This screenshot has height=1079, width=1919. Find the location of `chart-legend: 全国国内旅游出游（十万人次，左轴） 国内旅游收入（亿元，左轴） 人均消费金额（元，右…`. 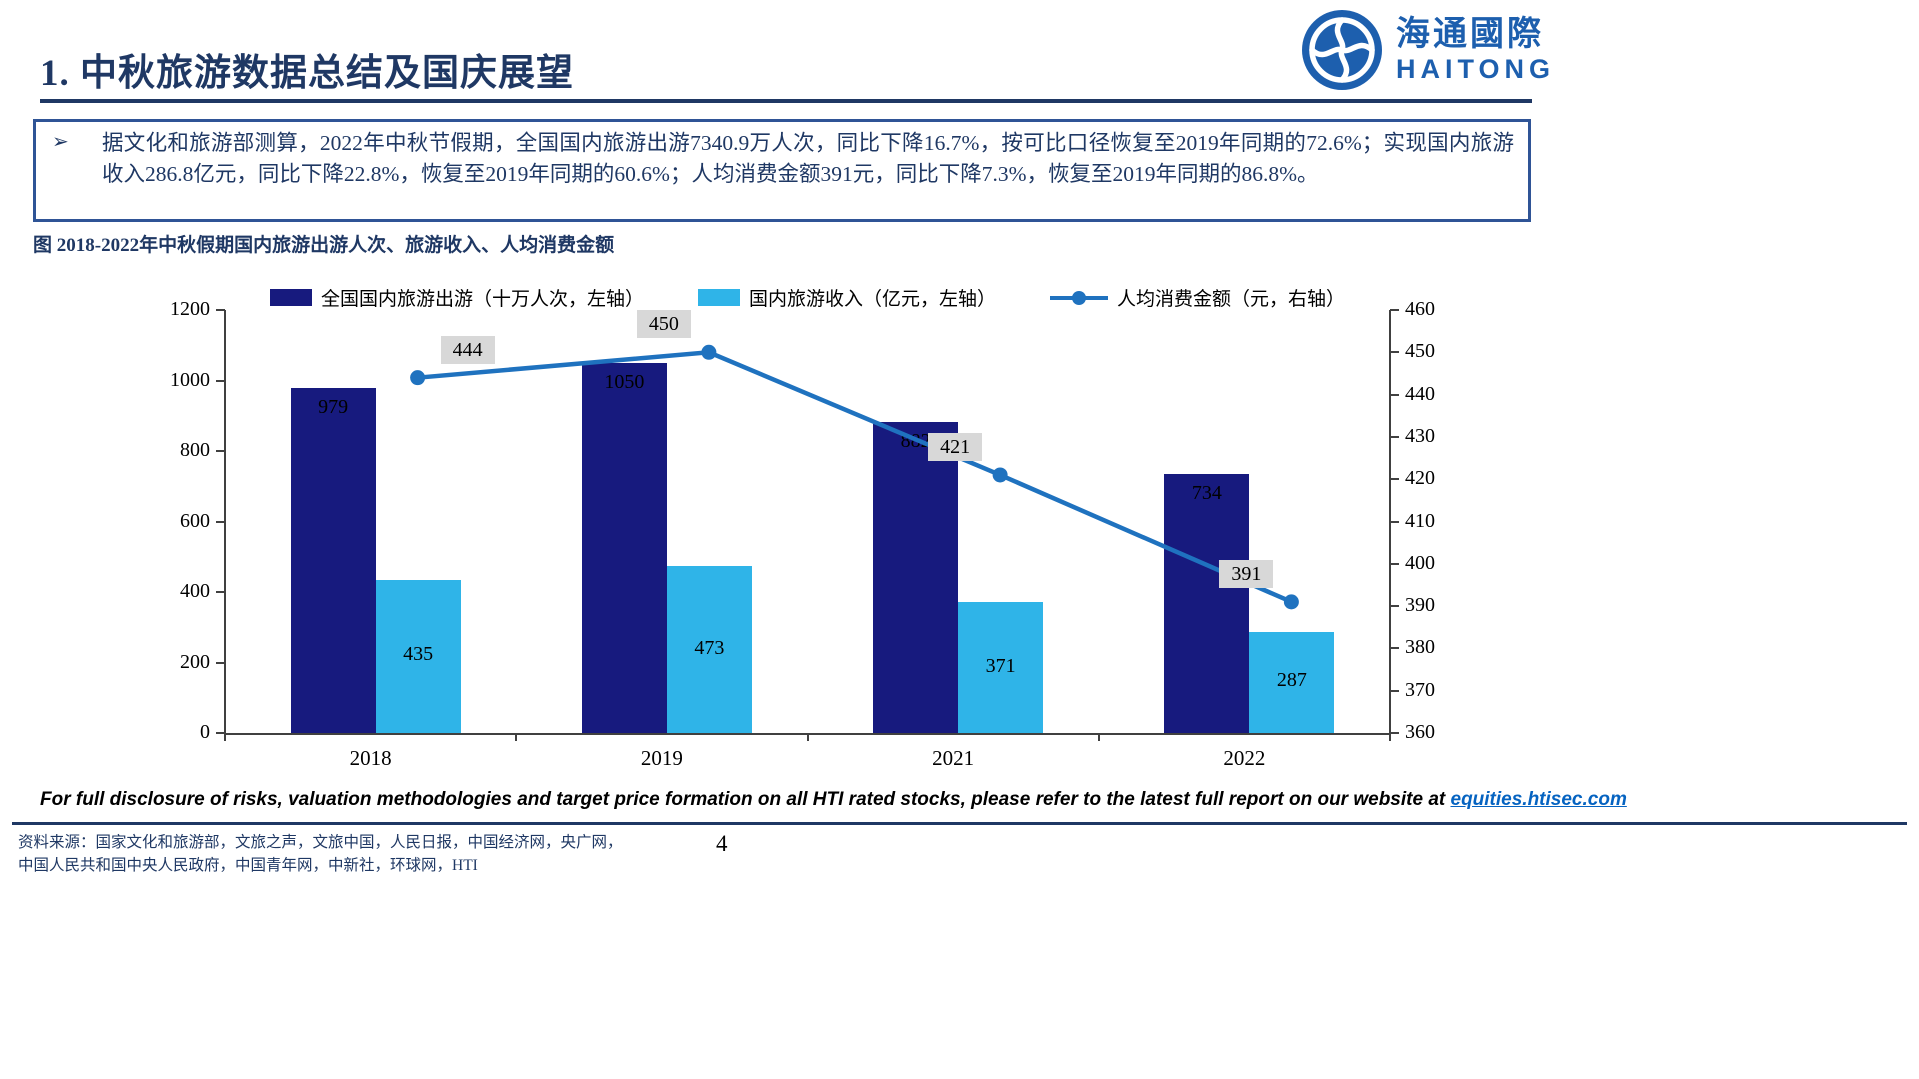

chart-legend: 全国国内旅游出游（十万人次，左轴） 国内旅游收入（亿元，左轴） 人均消费金额（元，右… is located at coordinates (807, 297).